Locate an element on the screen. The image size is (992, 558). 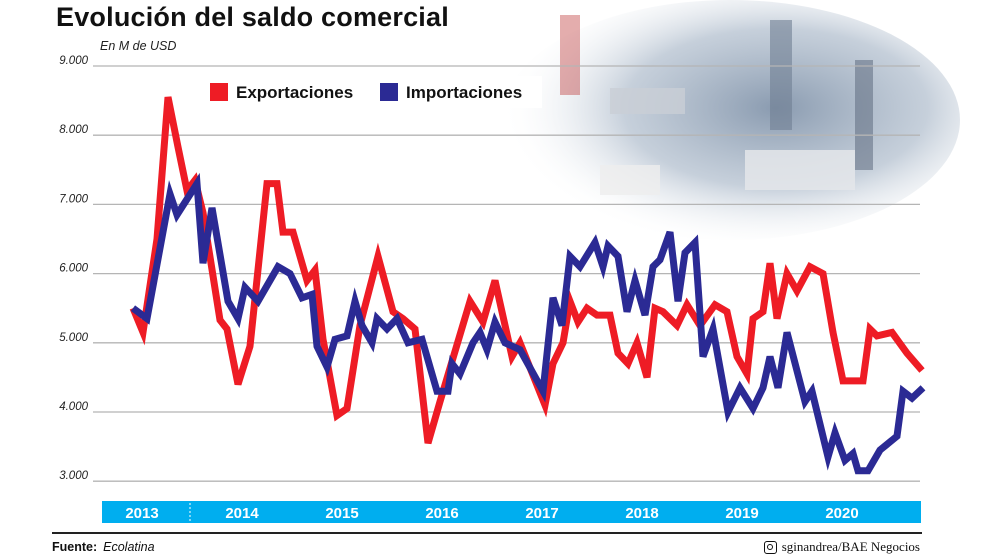
credit-text: sginandrea/BAE Negocios is located at coordinates (850, 546).